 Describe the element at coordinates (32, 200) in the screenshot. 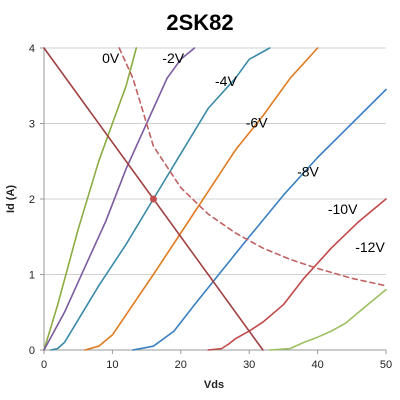

I see `y-tick-label: 2` at that location.